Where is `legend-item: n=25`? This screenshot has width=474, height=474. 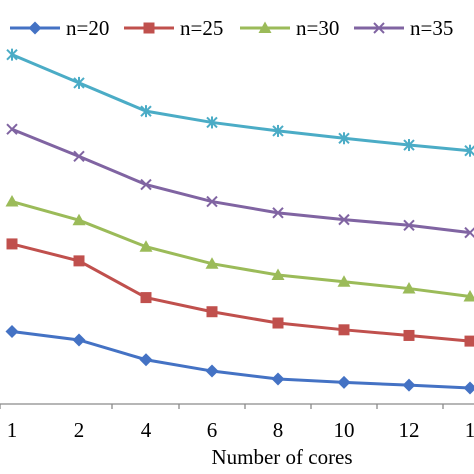 legend-item: n=25 is located at coordinates (173, 28).